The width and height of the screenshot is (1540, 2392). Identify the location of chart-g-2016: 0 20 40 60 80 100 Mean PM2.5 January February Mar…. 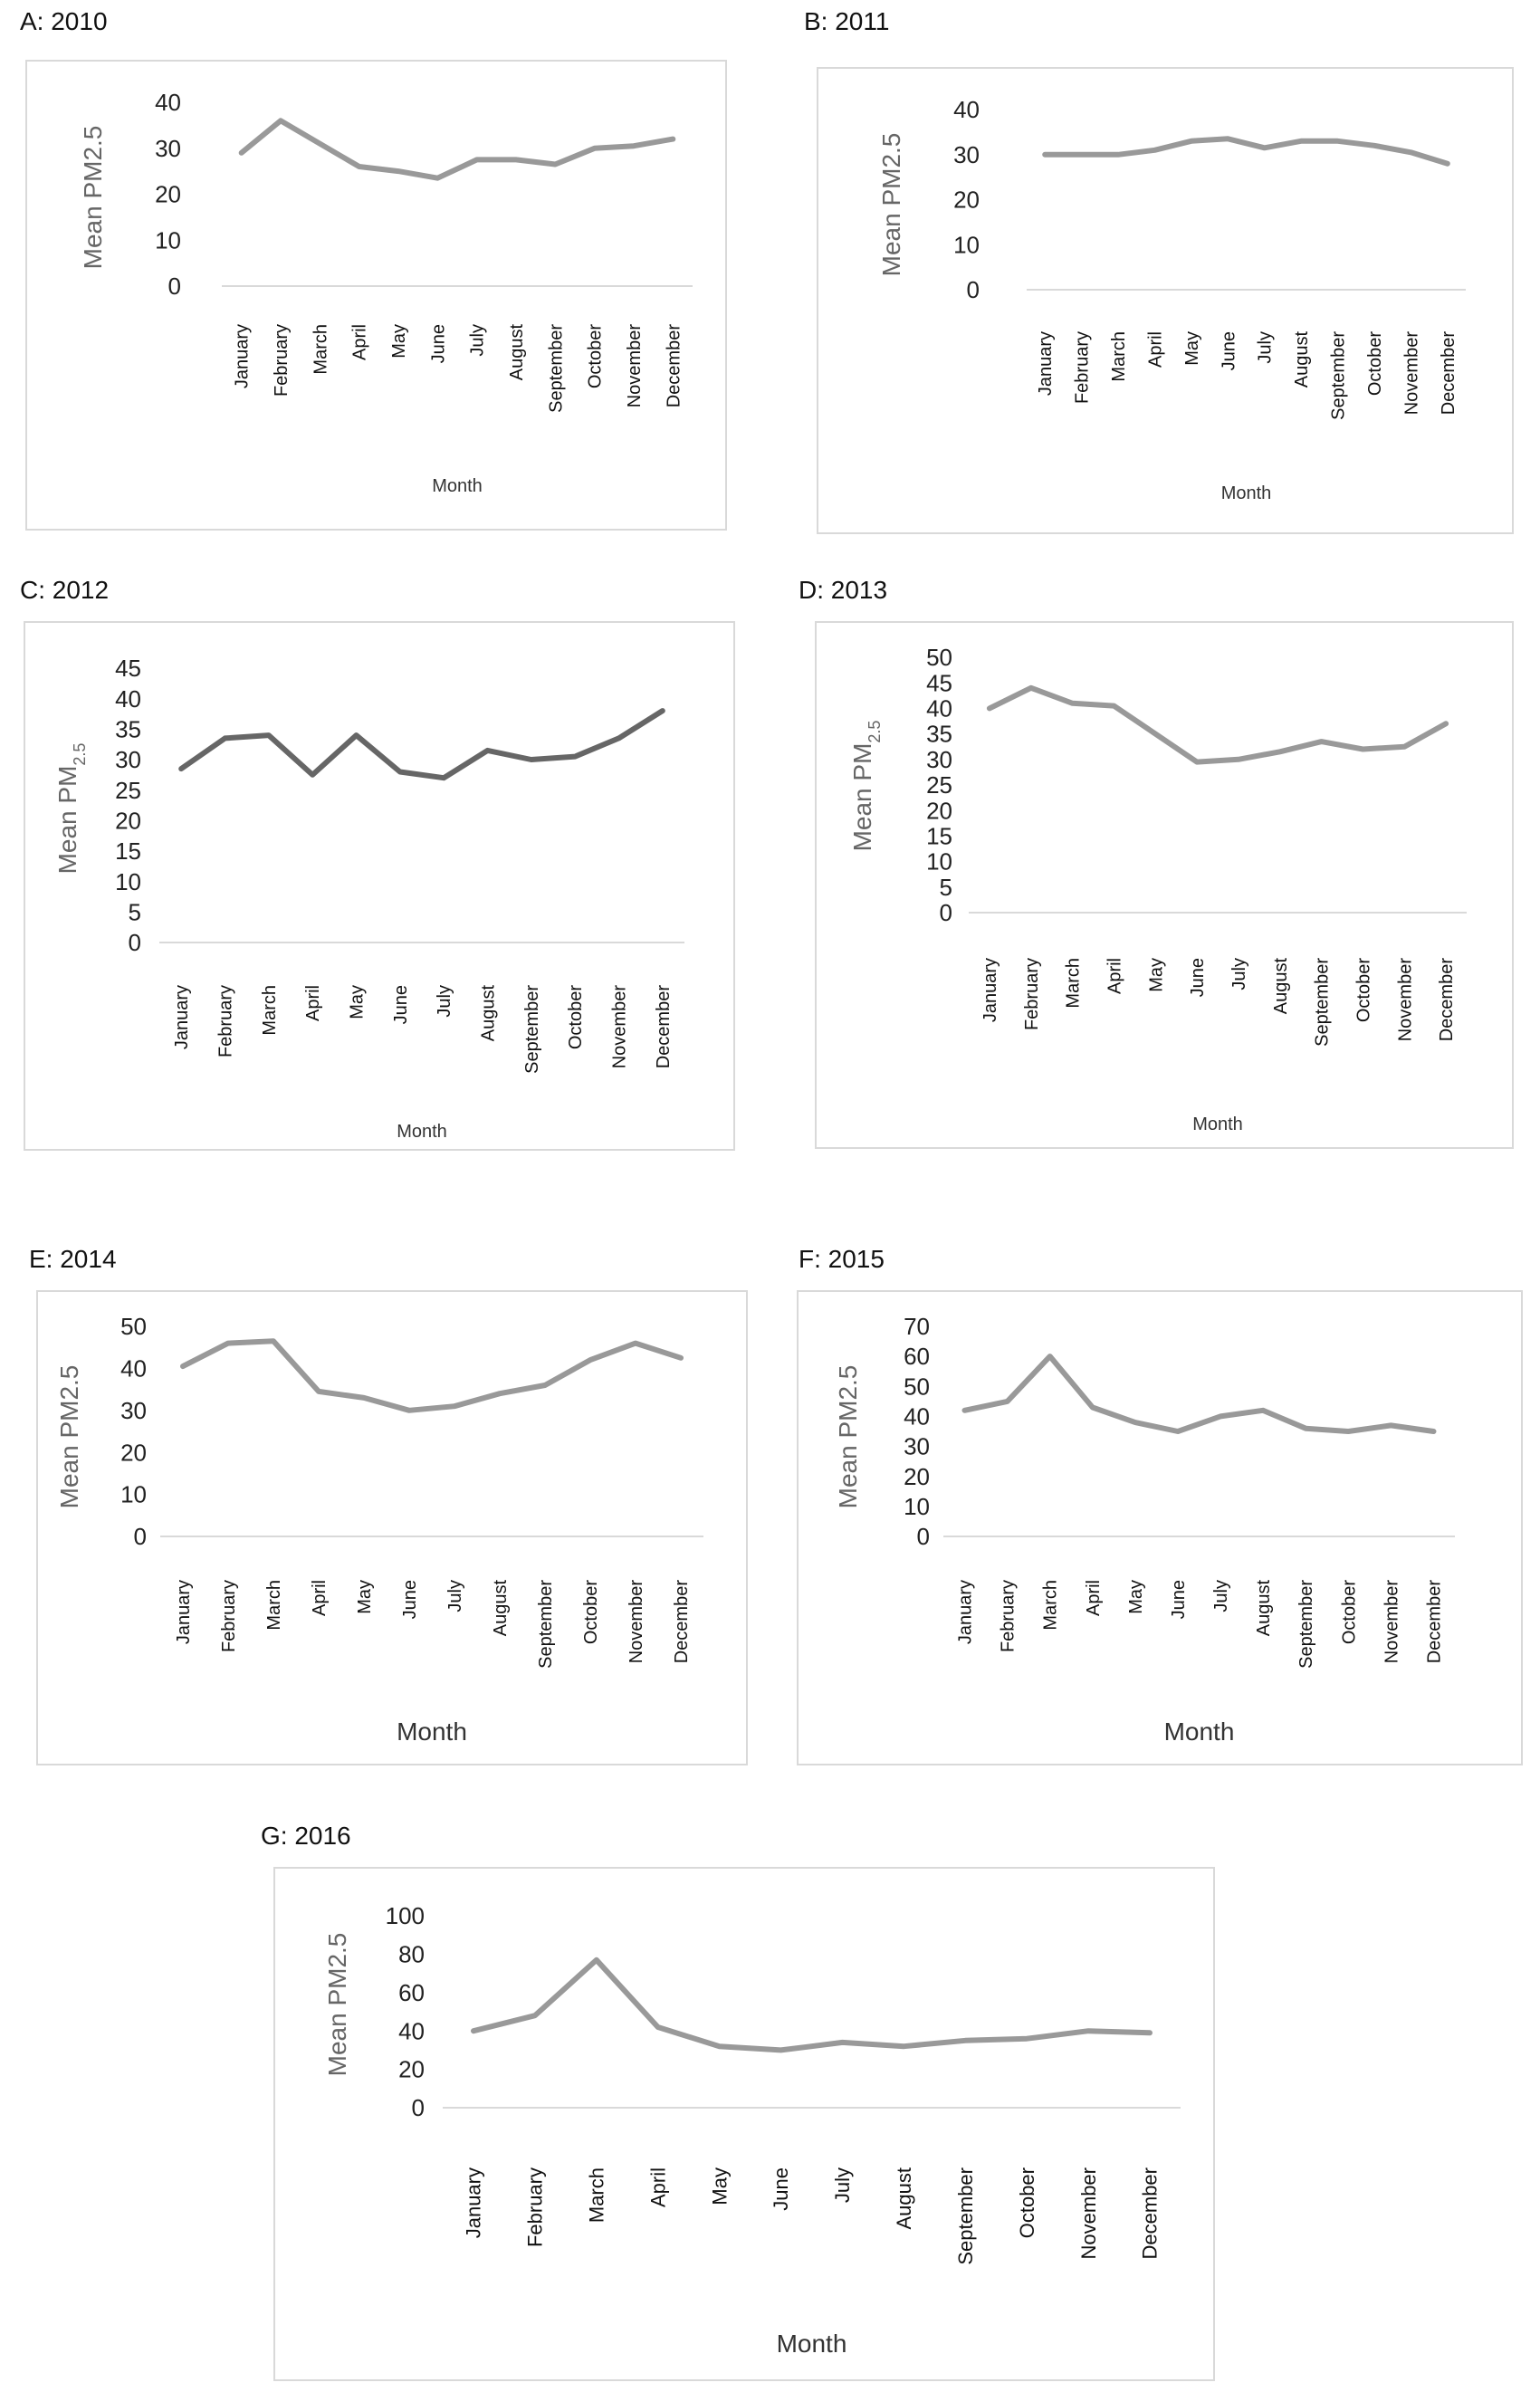
(744, 2124).